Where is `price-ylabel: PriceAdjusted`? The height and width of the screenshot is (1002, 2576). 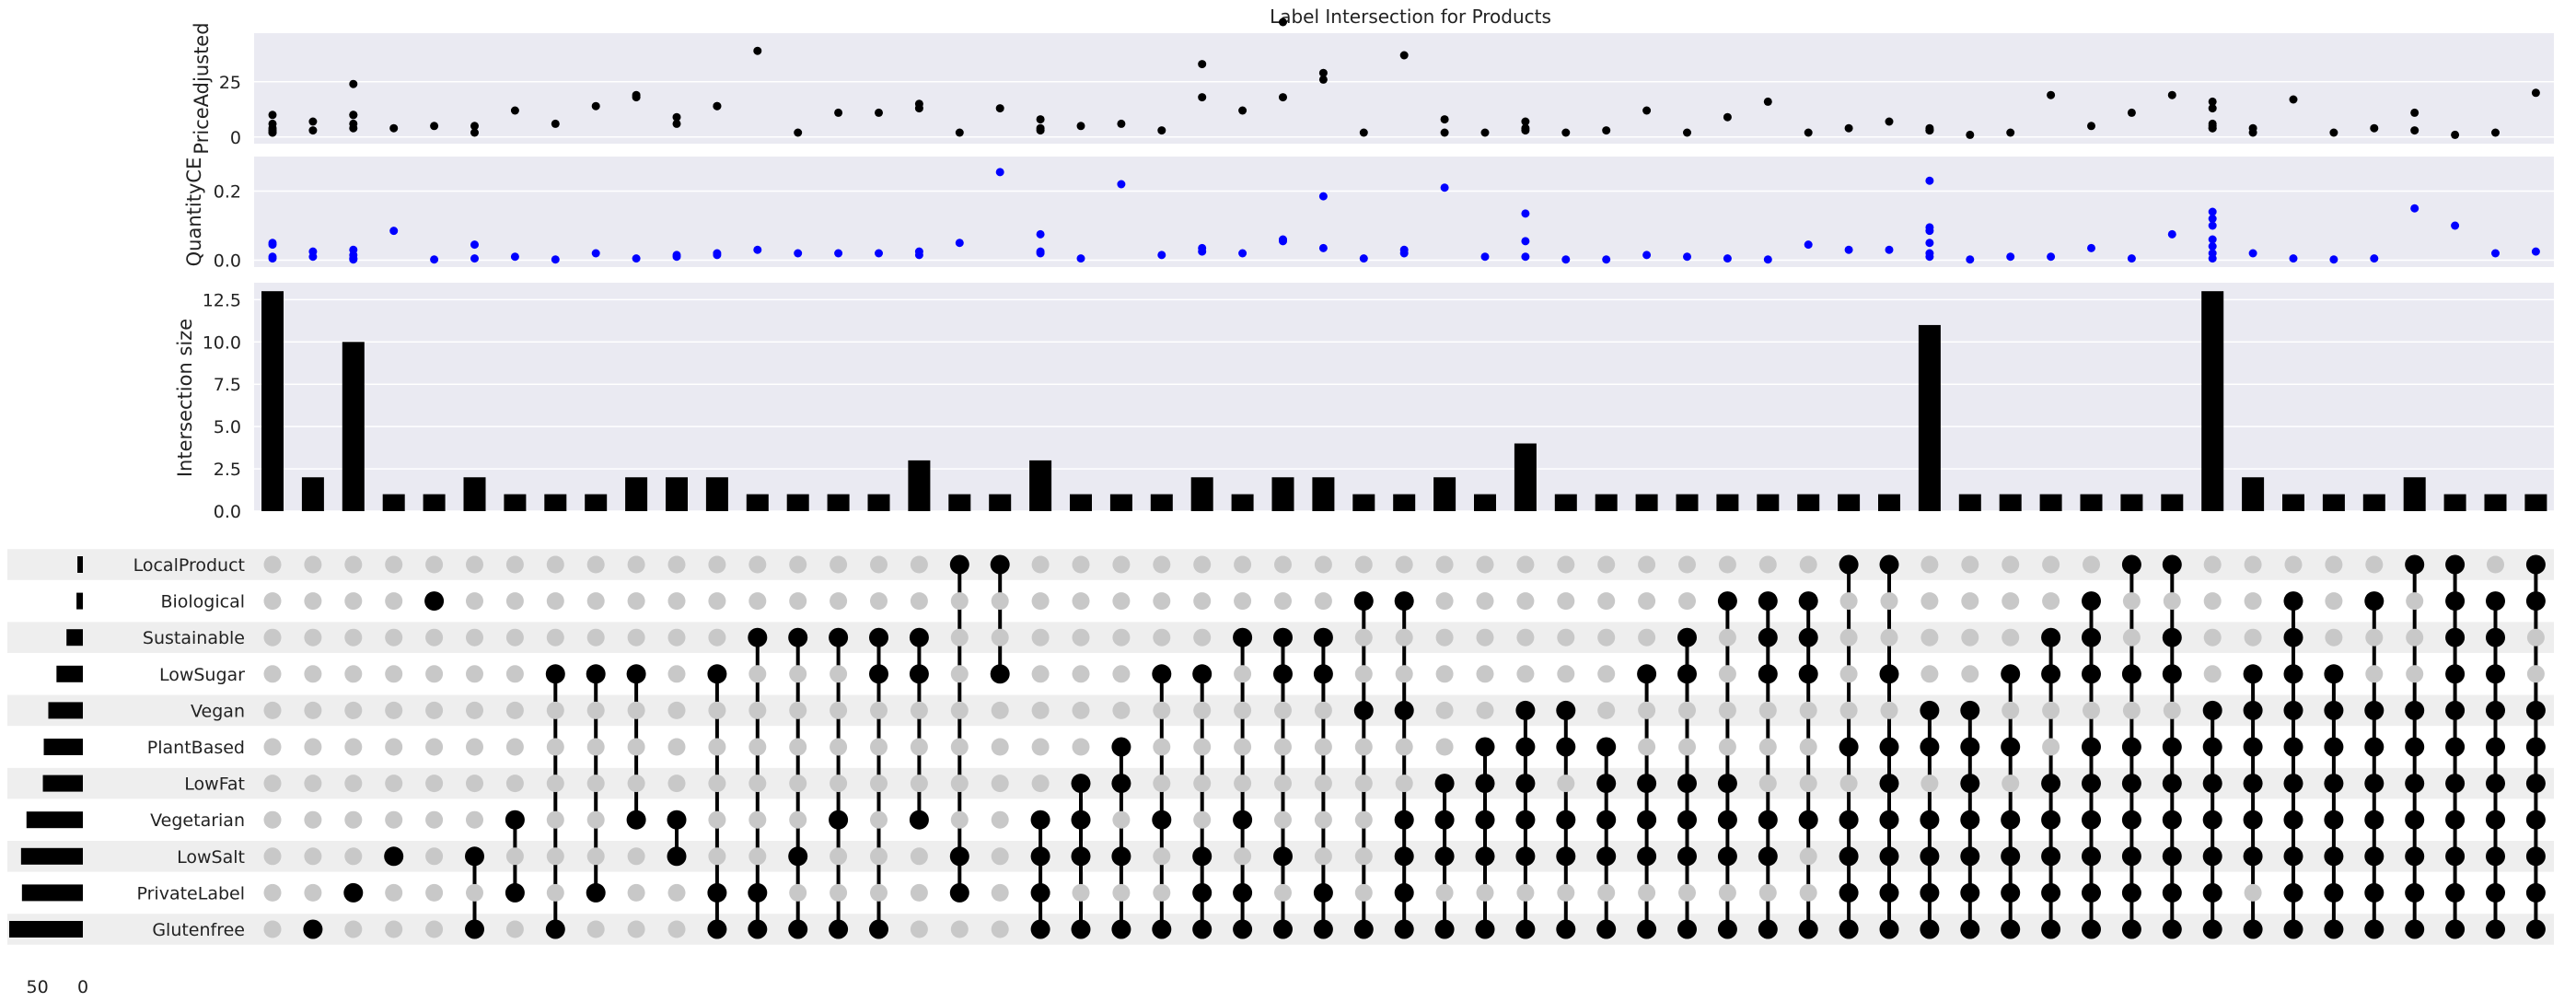 price-ylabel: PriceAdjusted is located at coordinates (202, 88).